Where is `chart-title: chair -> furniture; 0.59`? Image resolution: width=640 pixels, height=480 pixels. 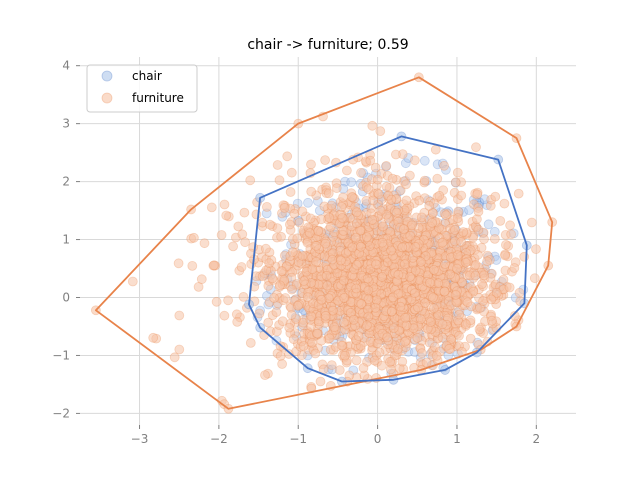
chart-title: chair -> furniture; 0.59 is located at coordinates (327, 45).